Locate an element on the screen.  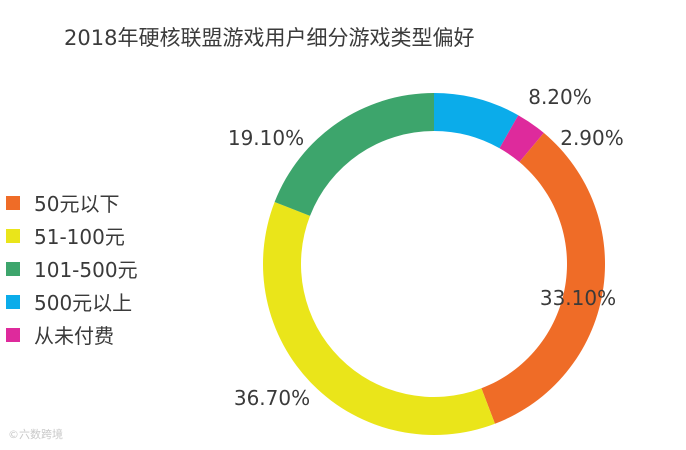
chart-legend: 50元以下 51-100元 101-500元 500元以上 从未付费 is located at coordinates (72, 268).